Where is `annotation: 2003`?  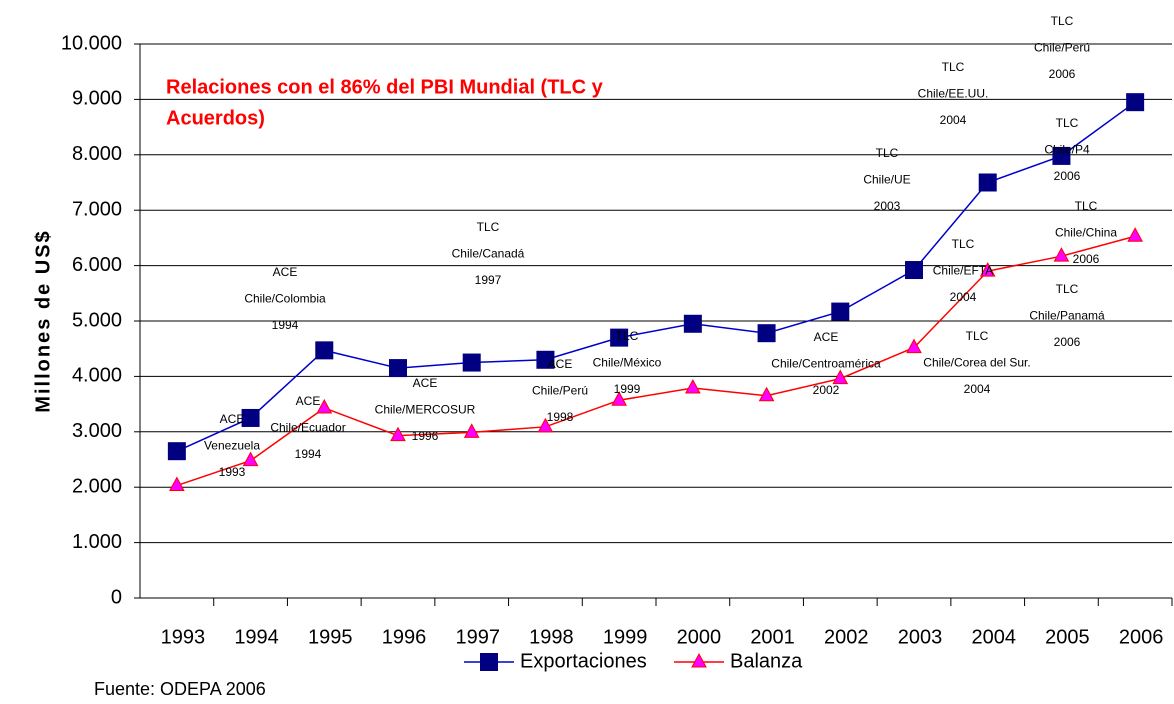 annotation: 2003 is located at coordinates (887, 206).